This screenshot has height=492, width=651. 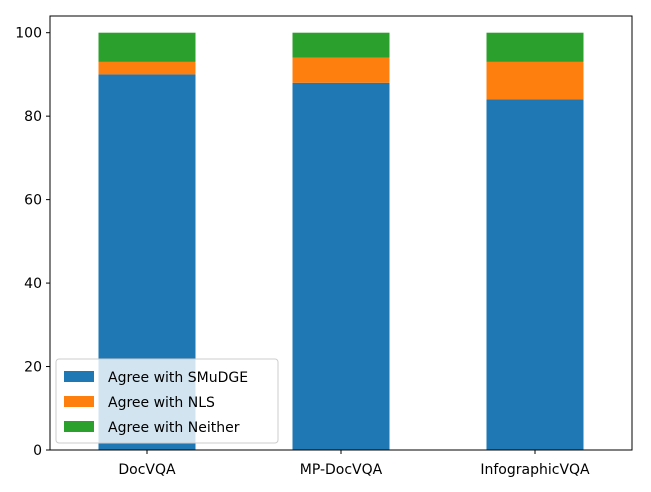 I want to click on y-tick-label: 80, so click(x=33, y=117).